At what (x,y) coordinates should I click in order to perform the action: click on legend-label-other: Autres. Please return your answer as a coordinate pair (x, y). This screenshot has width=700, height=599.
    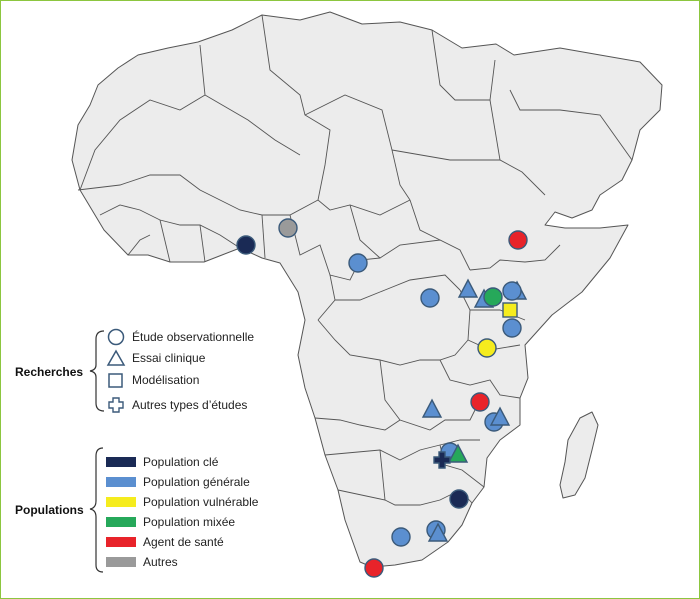
    Looking at the image, I should click on (160, 562).